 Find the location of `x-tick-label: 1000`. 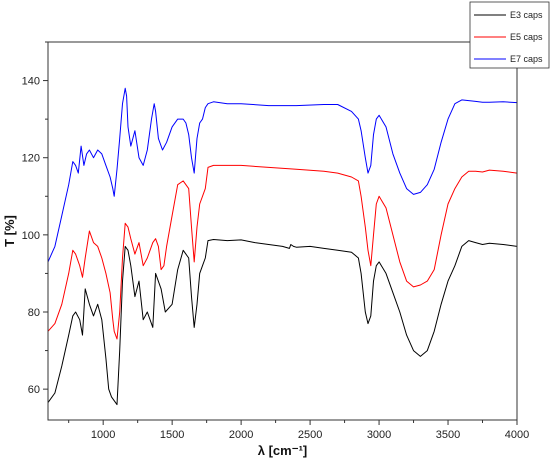

x-tick-label: 1000 is located at coordinates (103, 435).